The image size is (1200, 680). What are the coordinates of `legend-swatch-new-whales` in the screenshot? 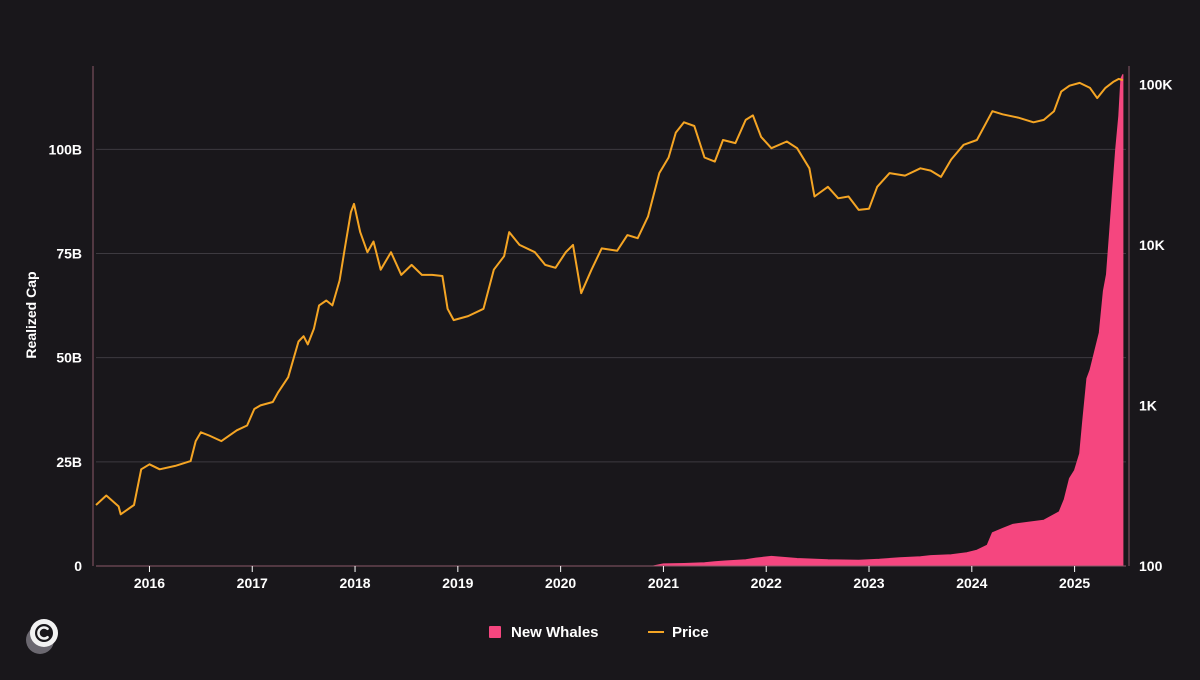 It's located at (495, 632).